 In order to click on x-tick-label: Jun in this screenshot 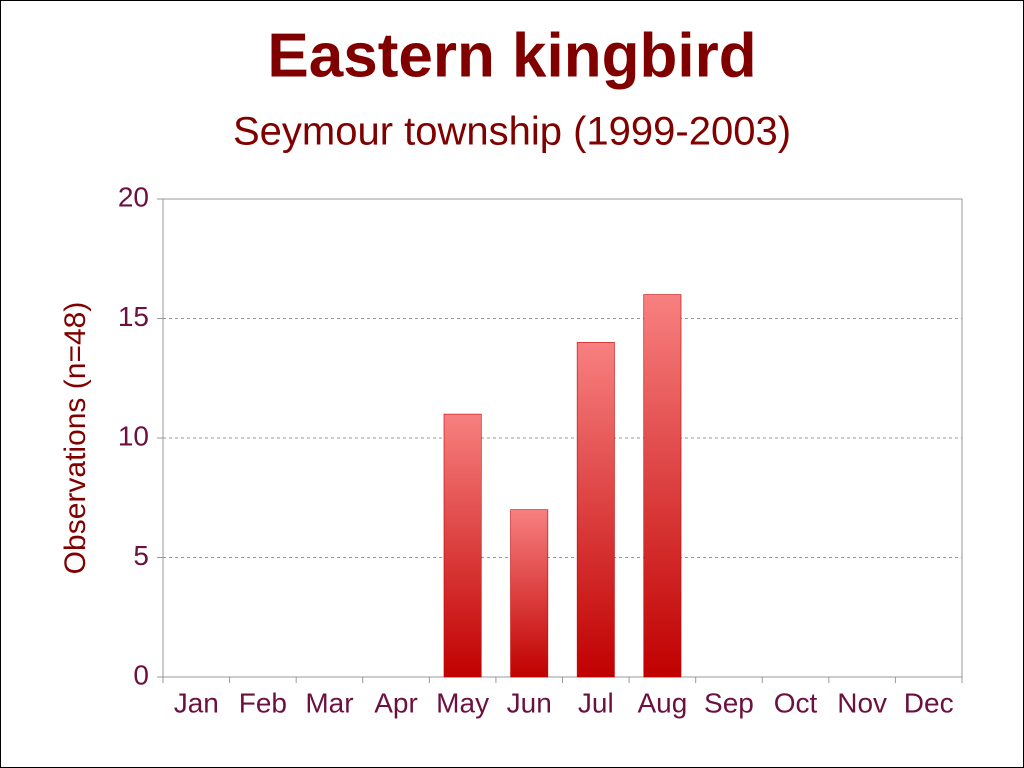, I will do `click(529, 702)`.